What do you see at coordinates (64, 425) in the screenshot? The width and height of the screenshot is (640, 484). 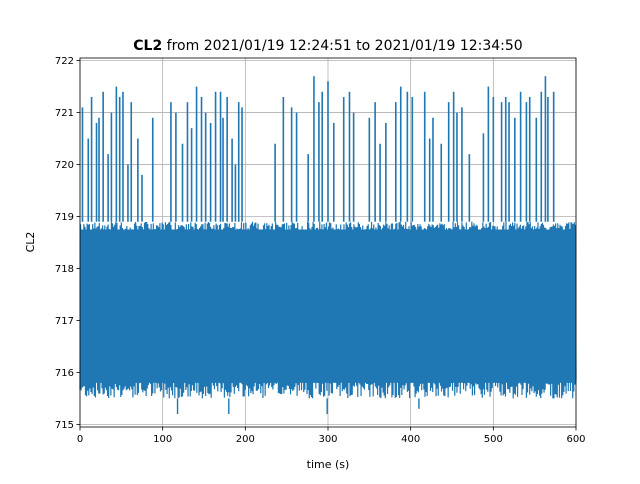 I see `y-tick-label: 715` at bounding box center [64, 425].